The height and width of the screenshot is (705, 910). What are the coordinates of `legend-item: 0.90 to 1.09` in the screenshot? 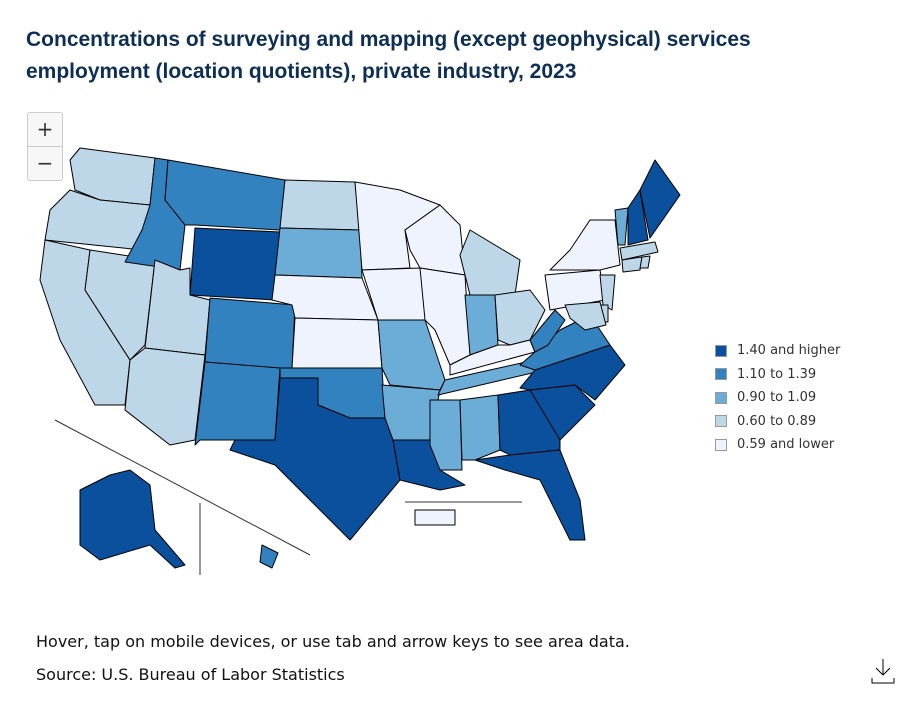 It's located at (777, 398).